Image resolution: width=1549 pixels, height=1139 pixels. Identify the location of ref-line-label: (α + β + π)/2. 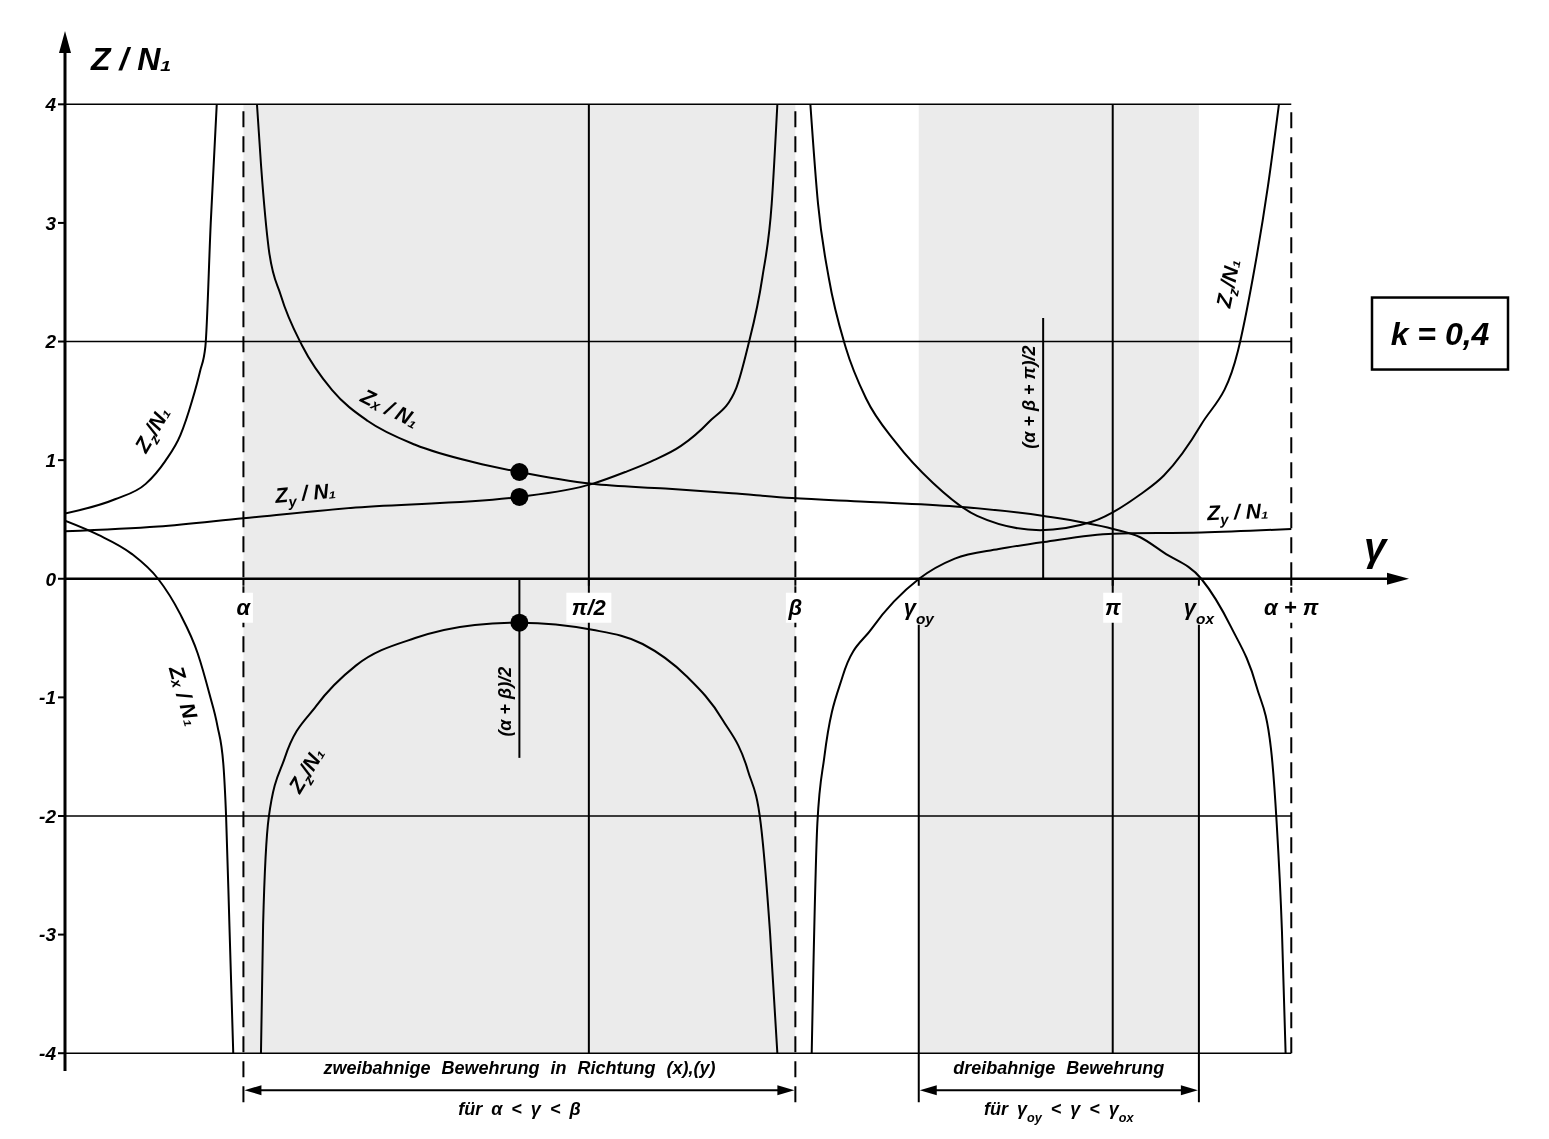
(1029, 397).